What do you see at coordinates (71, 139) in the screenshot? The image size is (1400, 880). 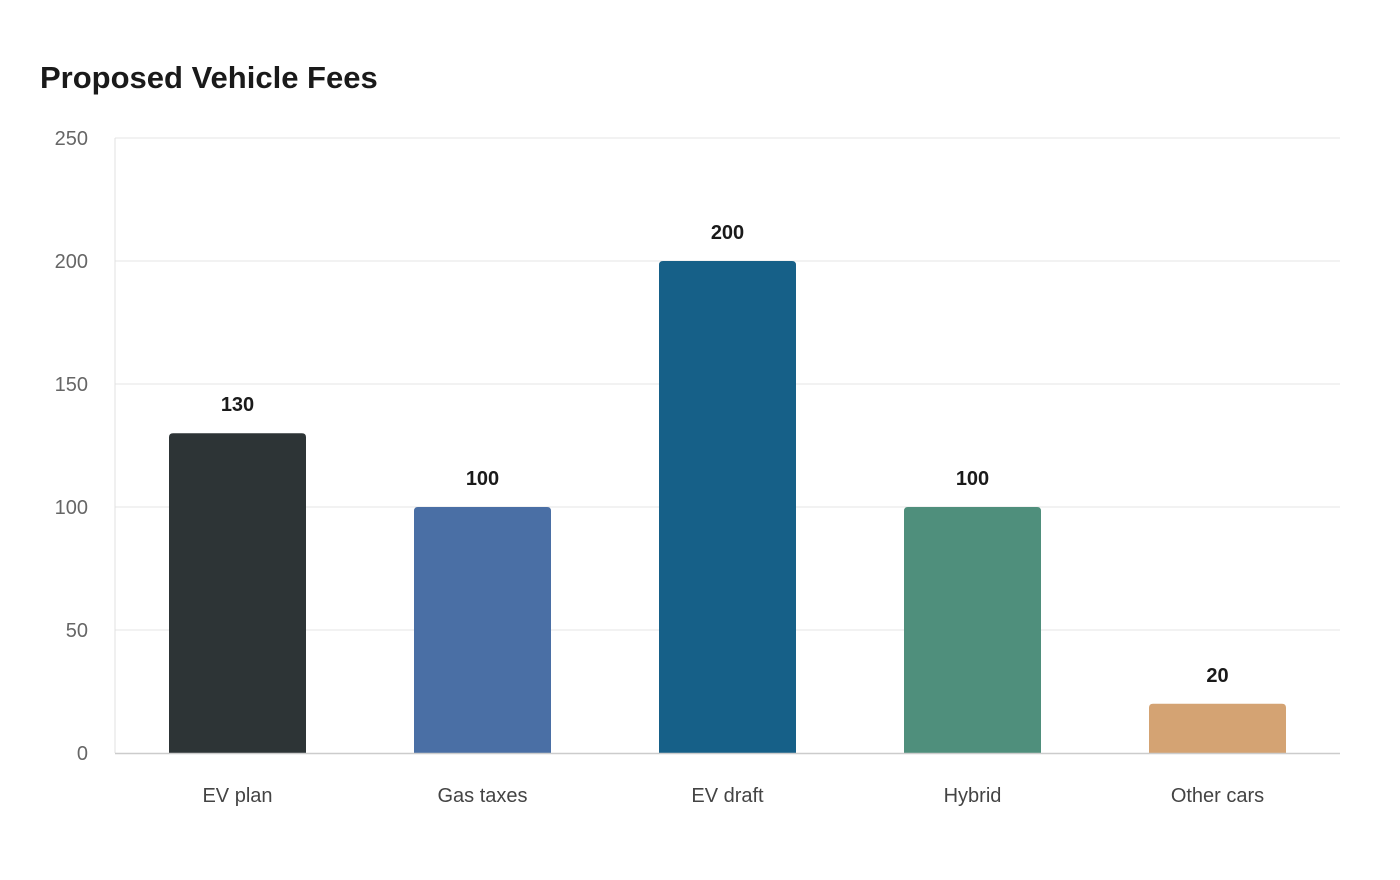 I see `y-tick-label: 250` at bounding box center [71, 139].